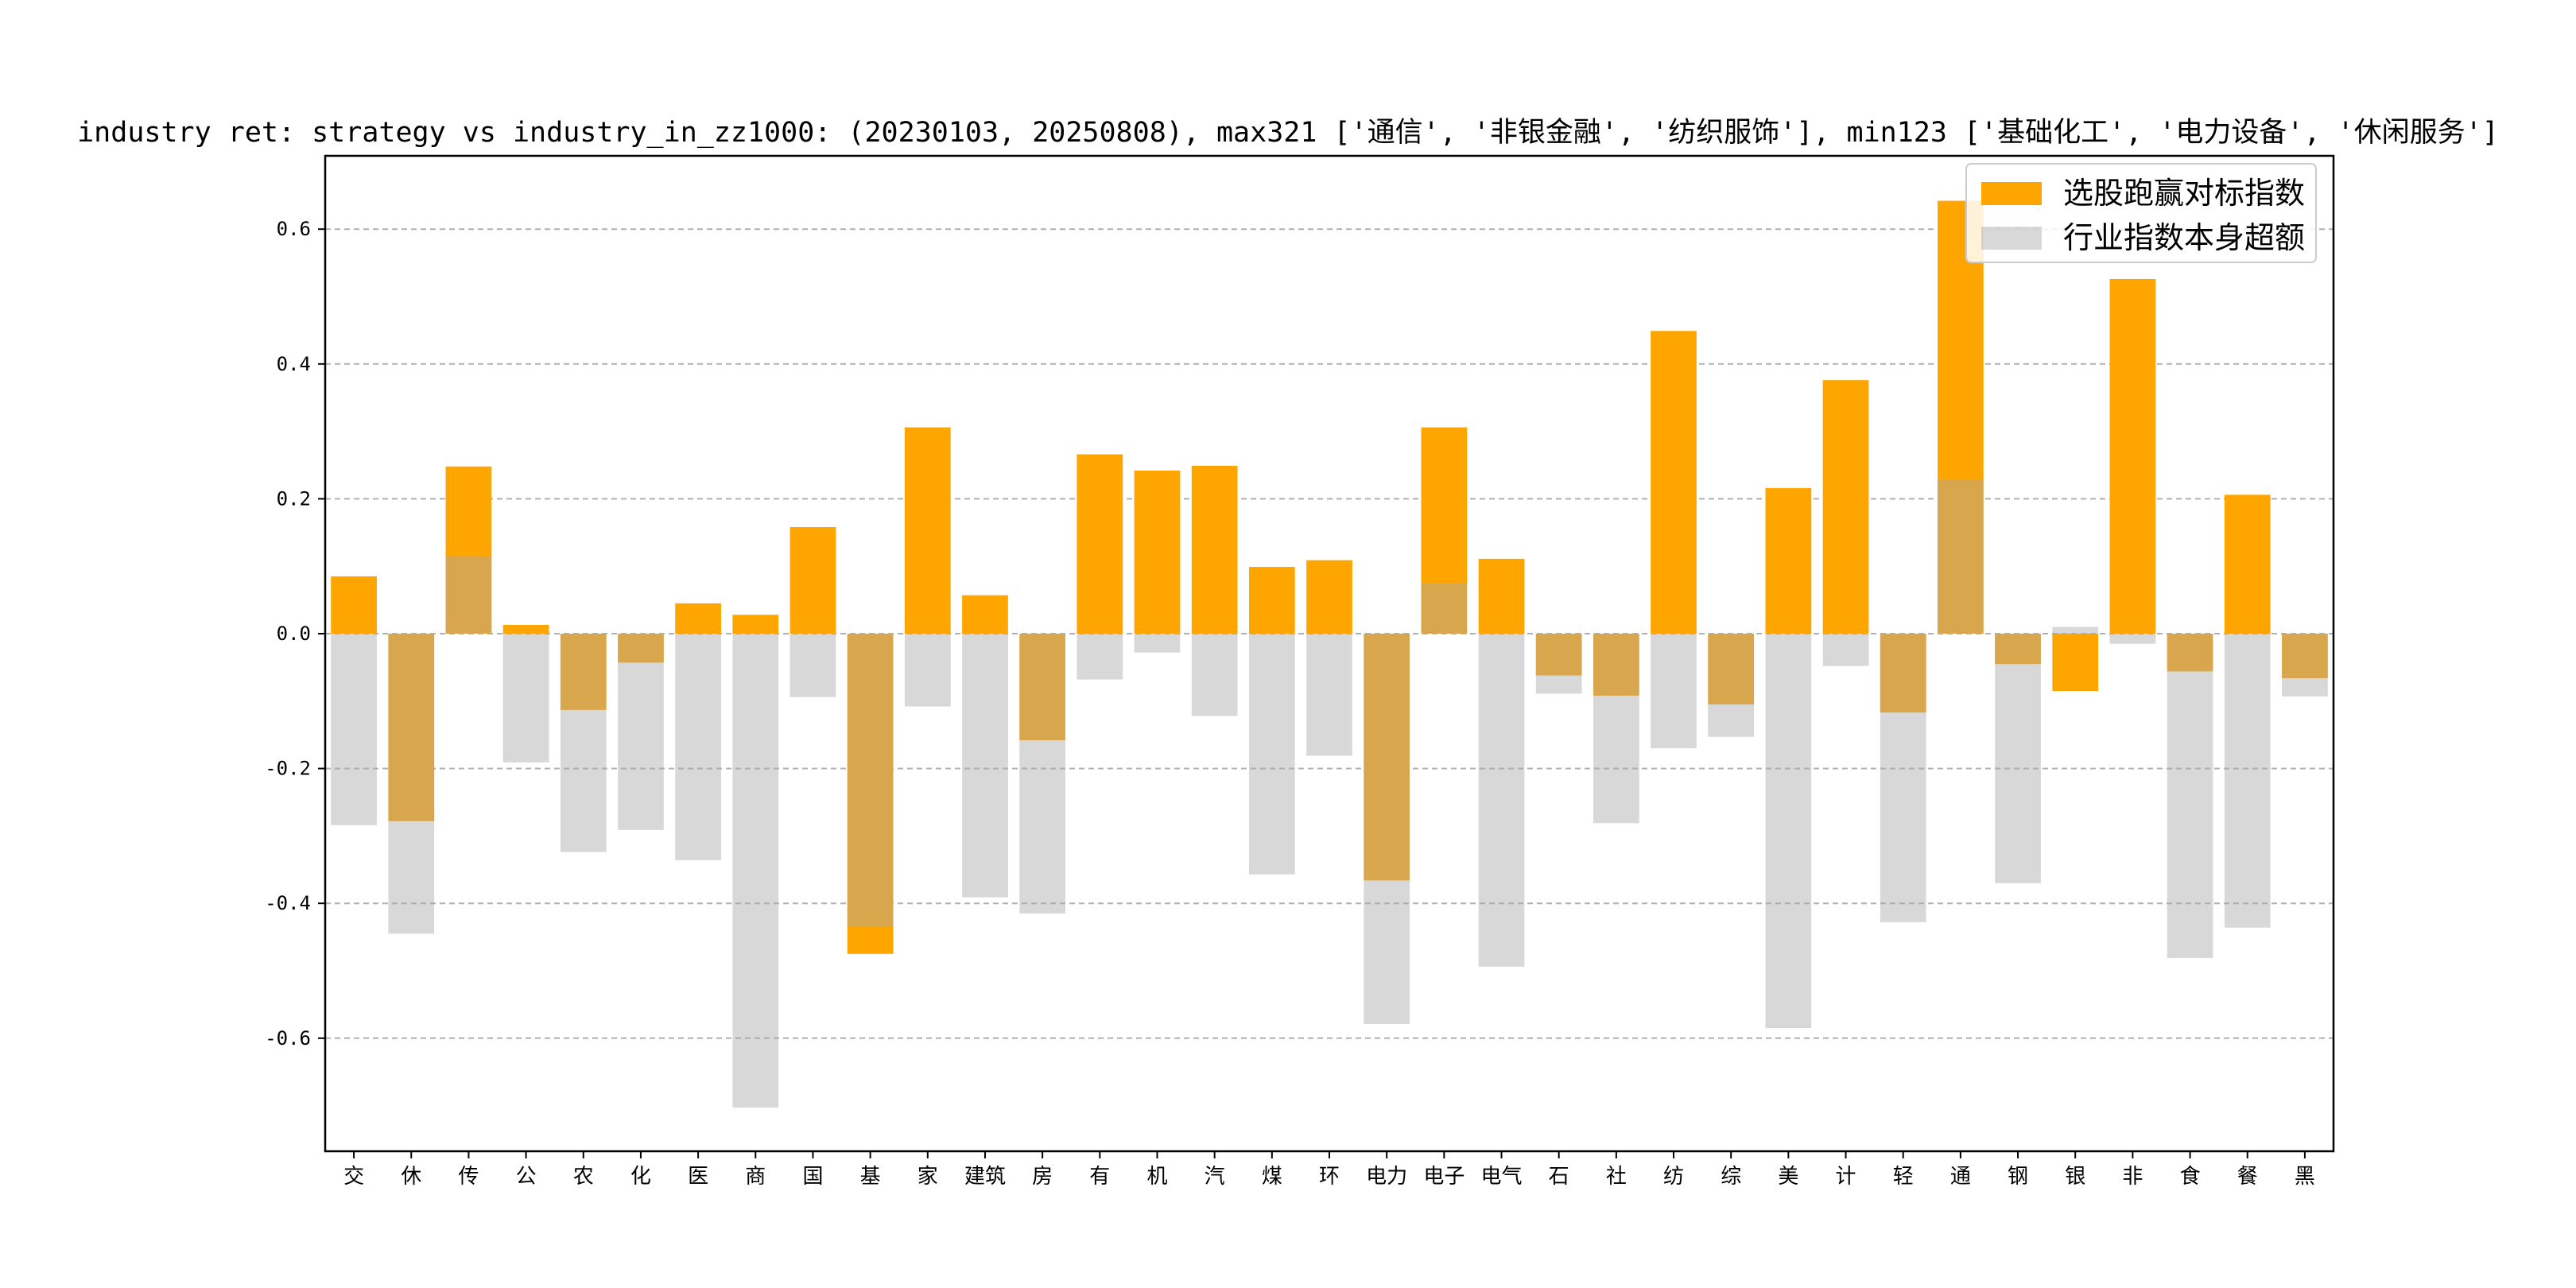 This screenshot has width=2576, height=1288. Describe the element at coordinates (812, 1177) in the screenshot. I see `x-tick-label: 国` at that location.